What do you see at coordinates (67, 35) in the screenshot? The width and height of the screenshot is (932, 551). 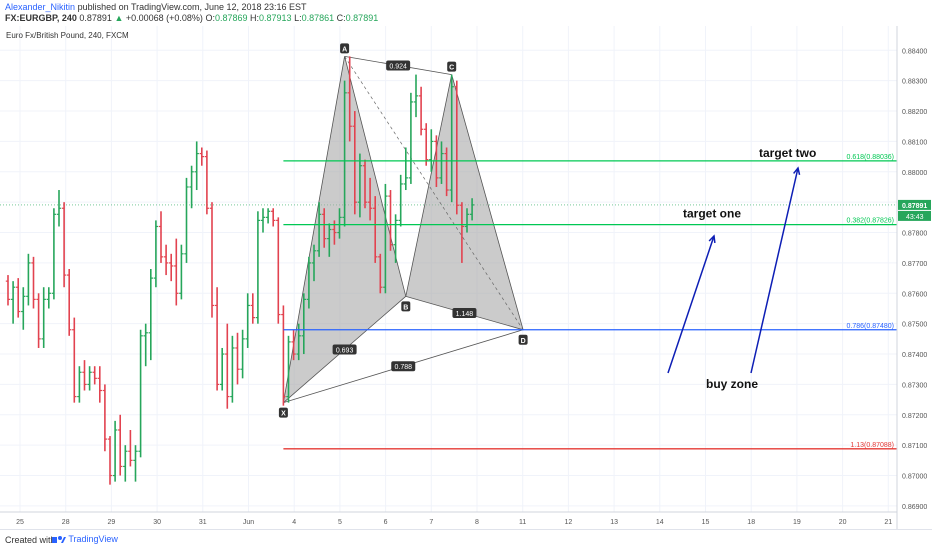 I see `chart-title: Euro Fx/British Pound, 240, FXCM` at bounding box center [67, 35].